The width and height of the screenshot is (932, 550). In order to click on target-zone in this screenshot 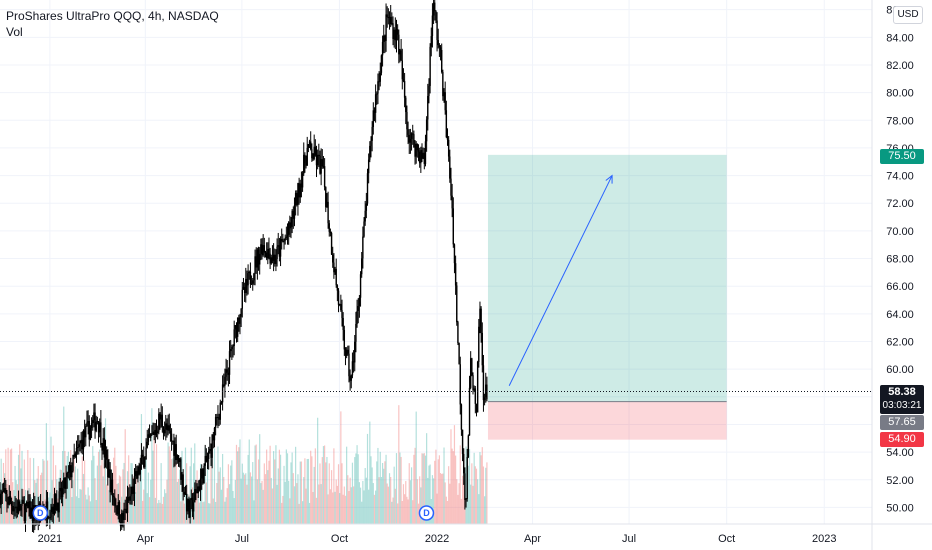, I will do `click(607, 278)`.